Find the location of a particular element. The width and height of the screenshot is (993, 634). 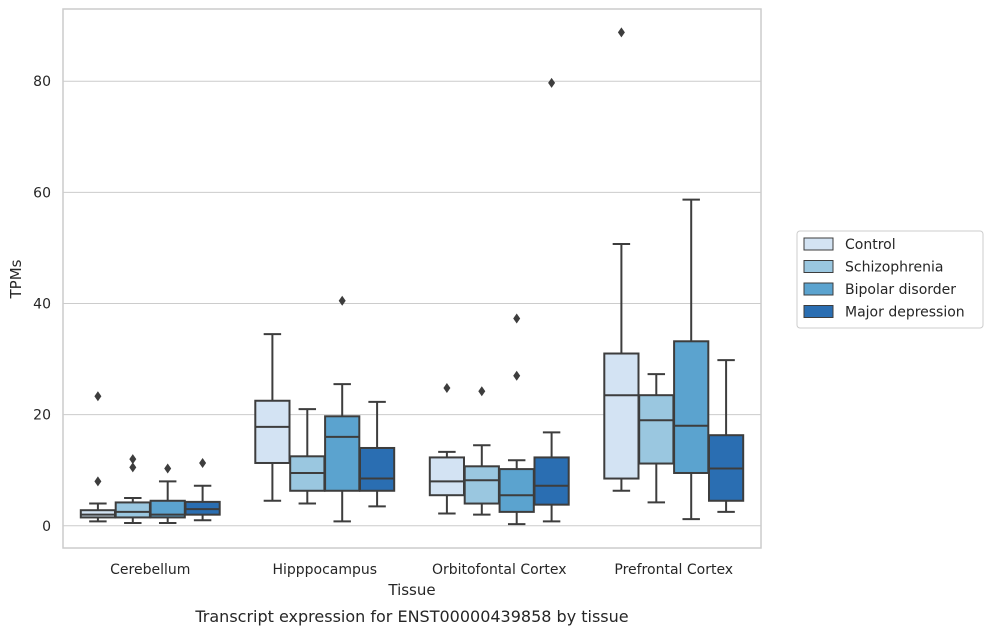

x-tick-label: Orbitofontal Cortex is located at coordinates (499, 570).